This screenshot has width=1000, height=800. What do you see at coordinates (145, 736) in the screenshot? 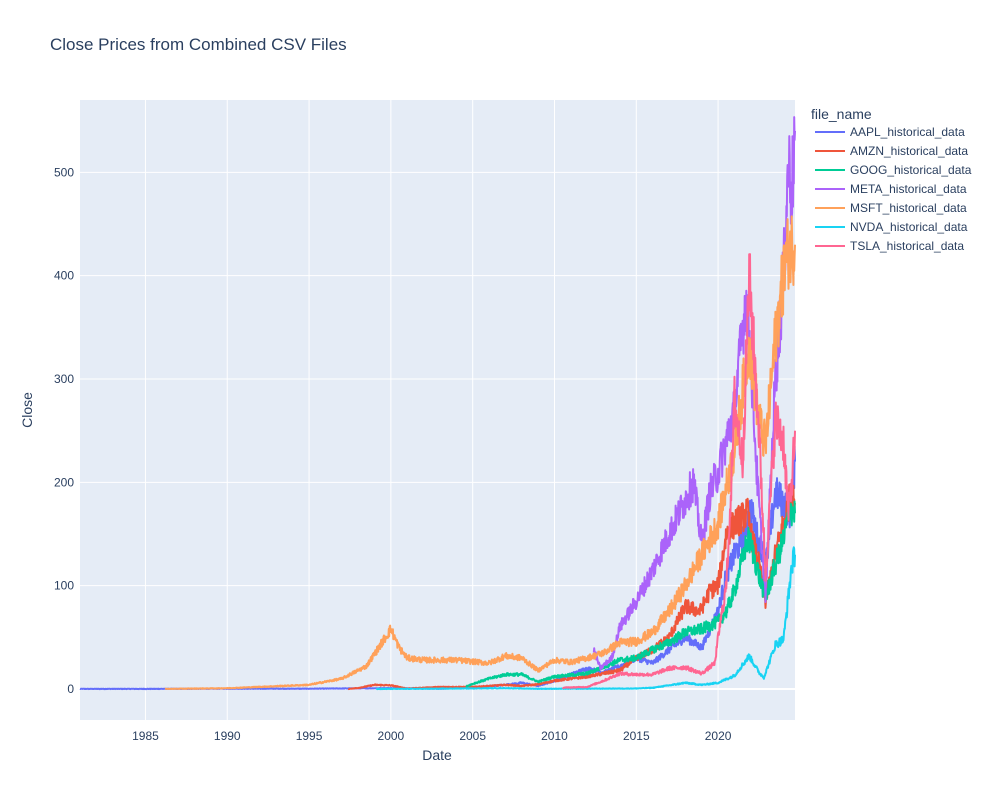
I see `x-tick-label: 1985` at bounding box center [145, 736].